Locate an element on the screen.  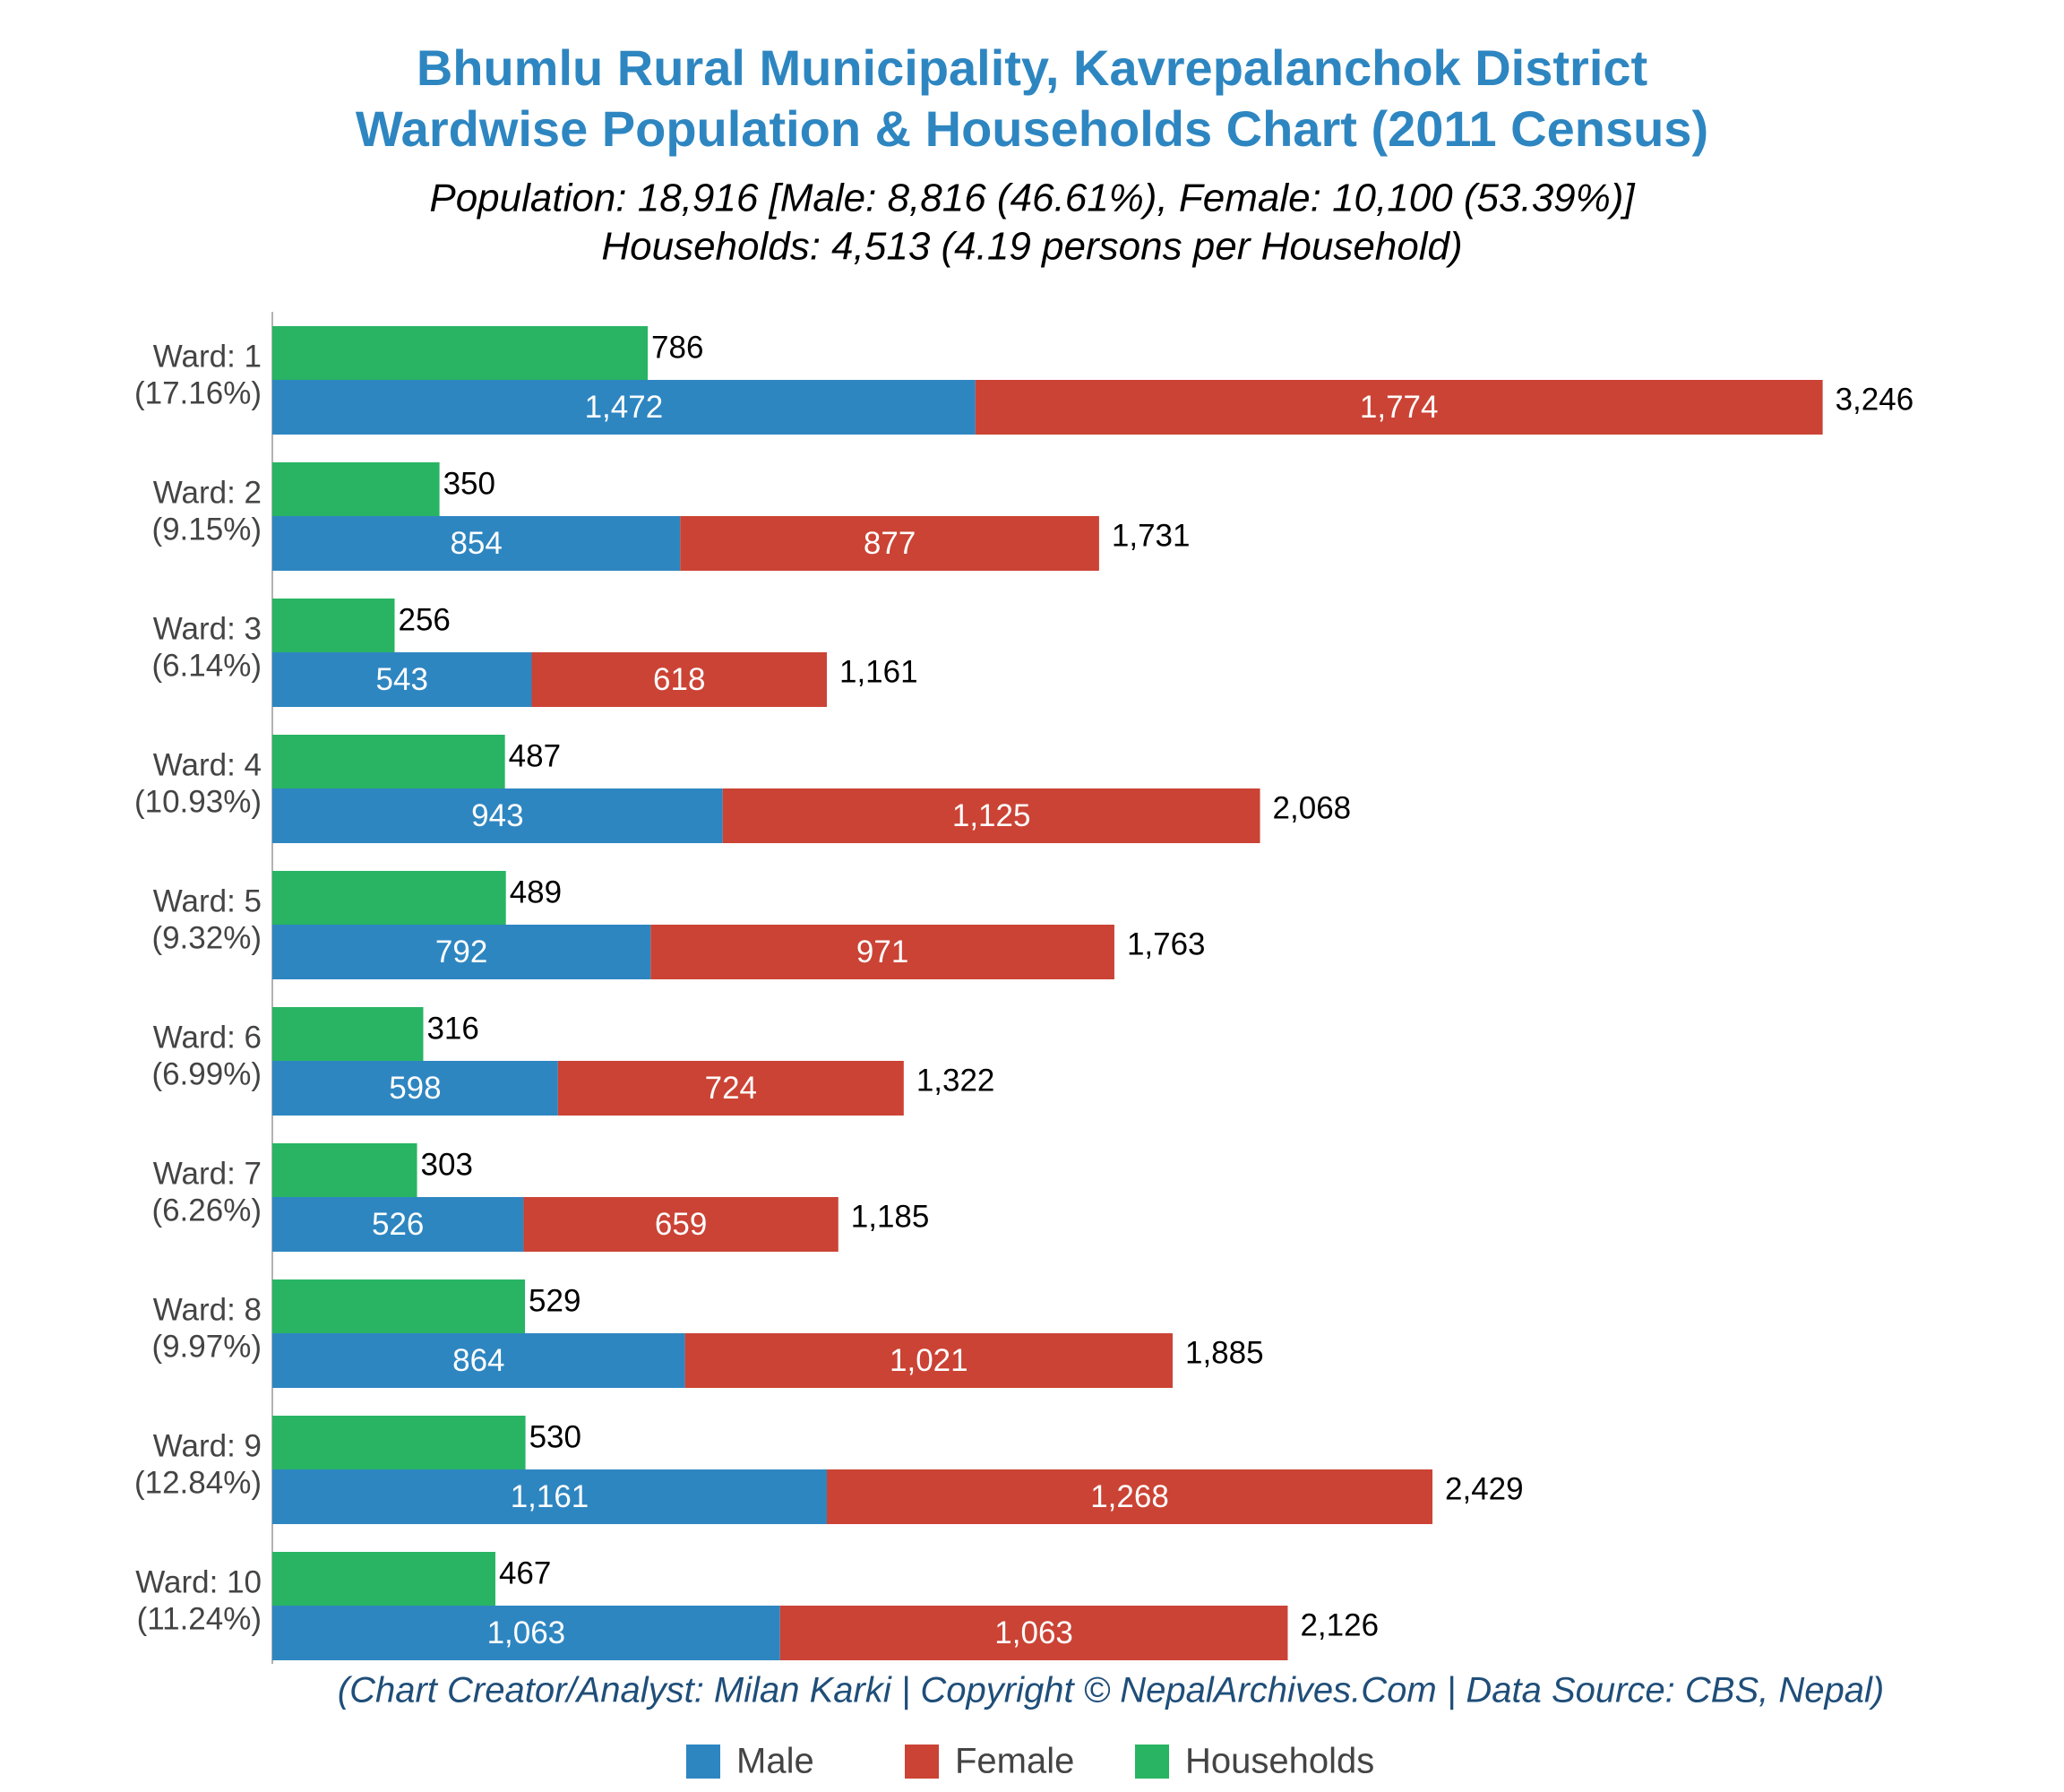
bar-value-label: 529 is located at coordinates (554, 1300).